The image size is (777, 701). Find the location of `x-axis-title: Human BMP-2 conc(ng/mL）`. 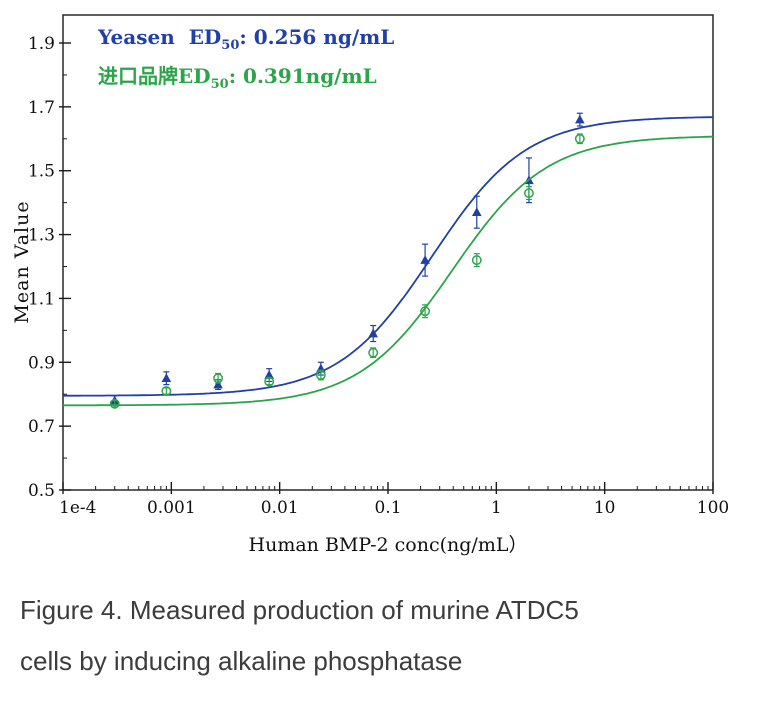

x-axis-title: Human BMP-2 conc(ng/mL） is located at coordinates (388, 545).